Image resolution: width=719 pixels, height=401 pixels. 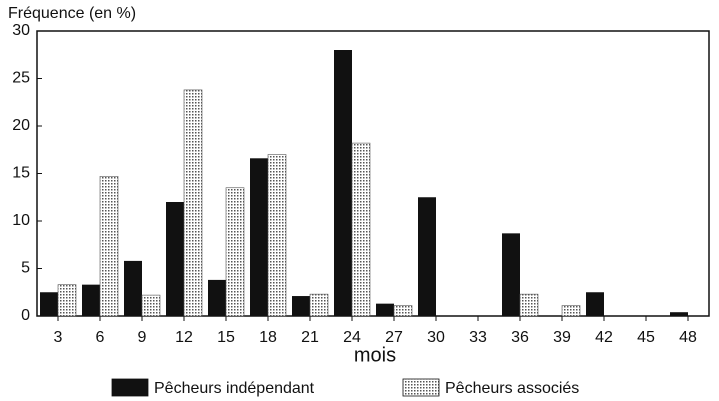 What do you see at coordinates (234, 388) in the screenshot?
I see `legend-label: Pêcheurs indépendant` at bounding box center [234, 388].